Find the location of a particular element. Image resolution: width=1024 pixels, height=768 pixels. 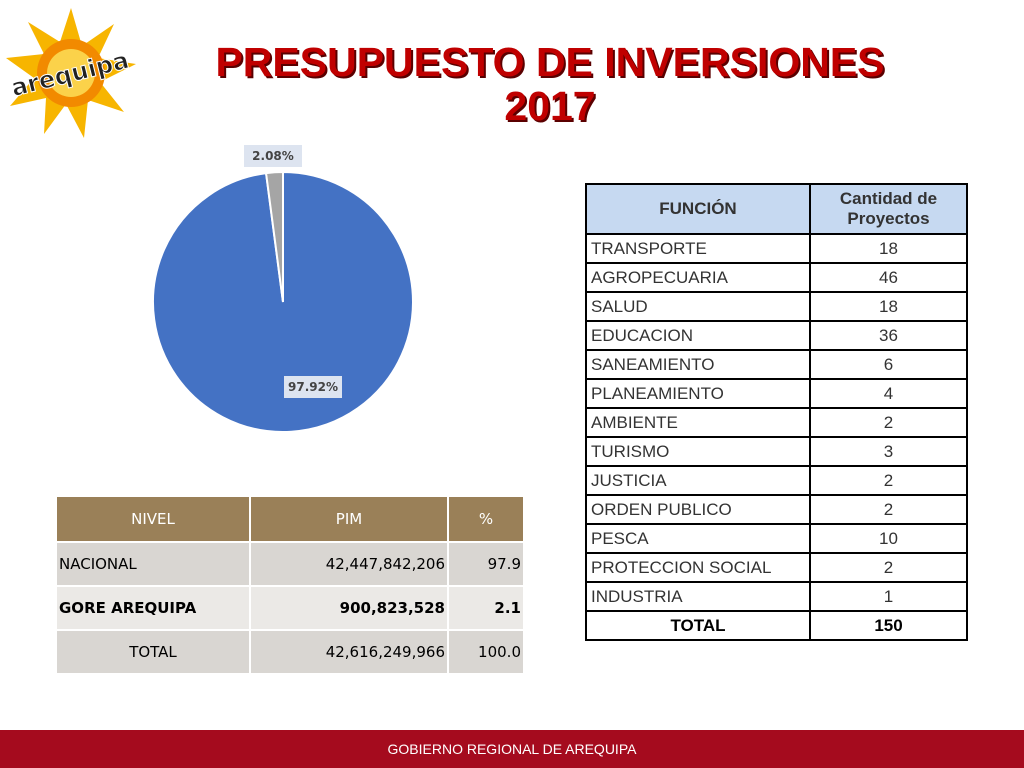

pie-label-text: 97.92% is located at coordinates (313, 387).